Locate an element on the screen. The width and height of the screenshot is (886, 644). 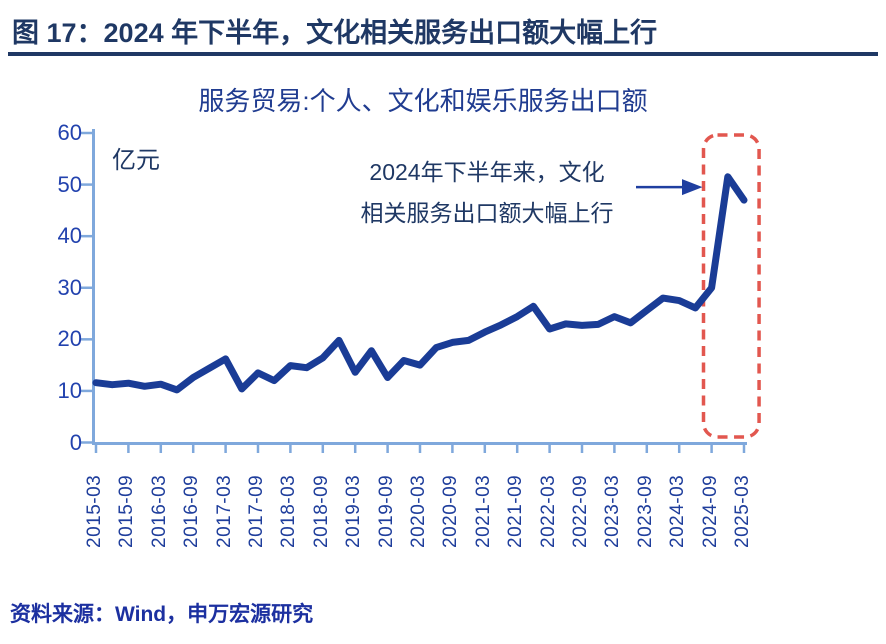
x-tick-label: 2023-03 is located at coordinates (613, 511).